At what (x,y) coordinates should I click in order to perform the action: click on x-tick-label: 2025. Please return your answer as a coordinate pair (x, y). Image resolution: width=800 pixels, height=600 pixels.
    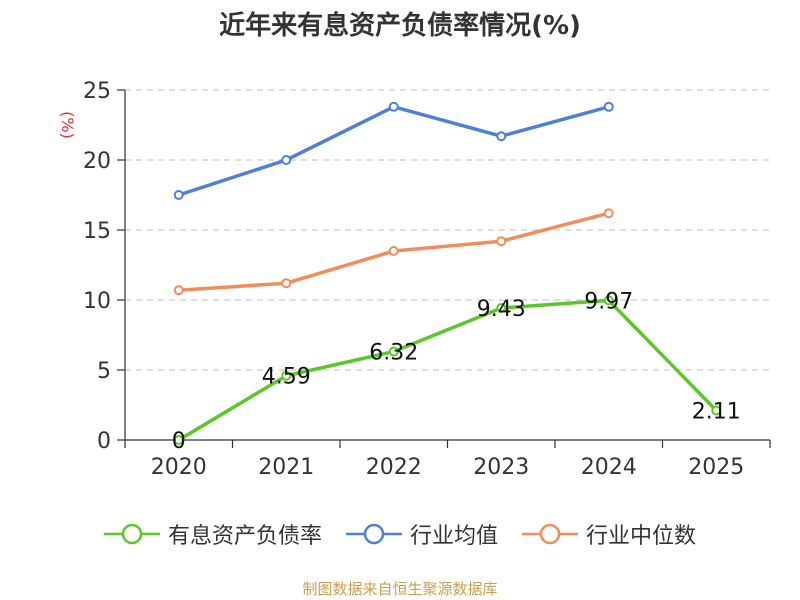
    Looking at the image, I should click on (716, 467).